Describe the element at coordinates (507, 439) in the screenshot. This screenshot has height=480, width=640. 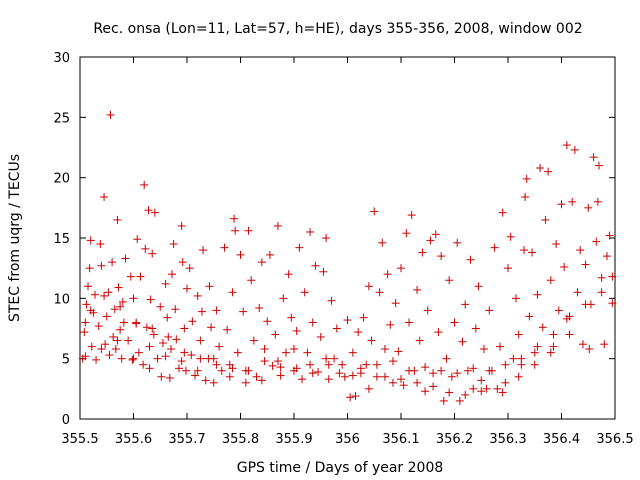
I see `x-tick-label: 356.3` at that location.